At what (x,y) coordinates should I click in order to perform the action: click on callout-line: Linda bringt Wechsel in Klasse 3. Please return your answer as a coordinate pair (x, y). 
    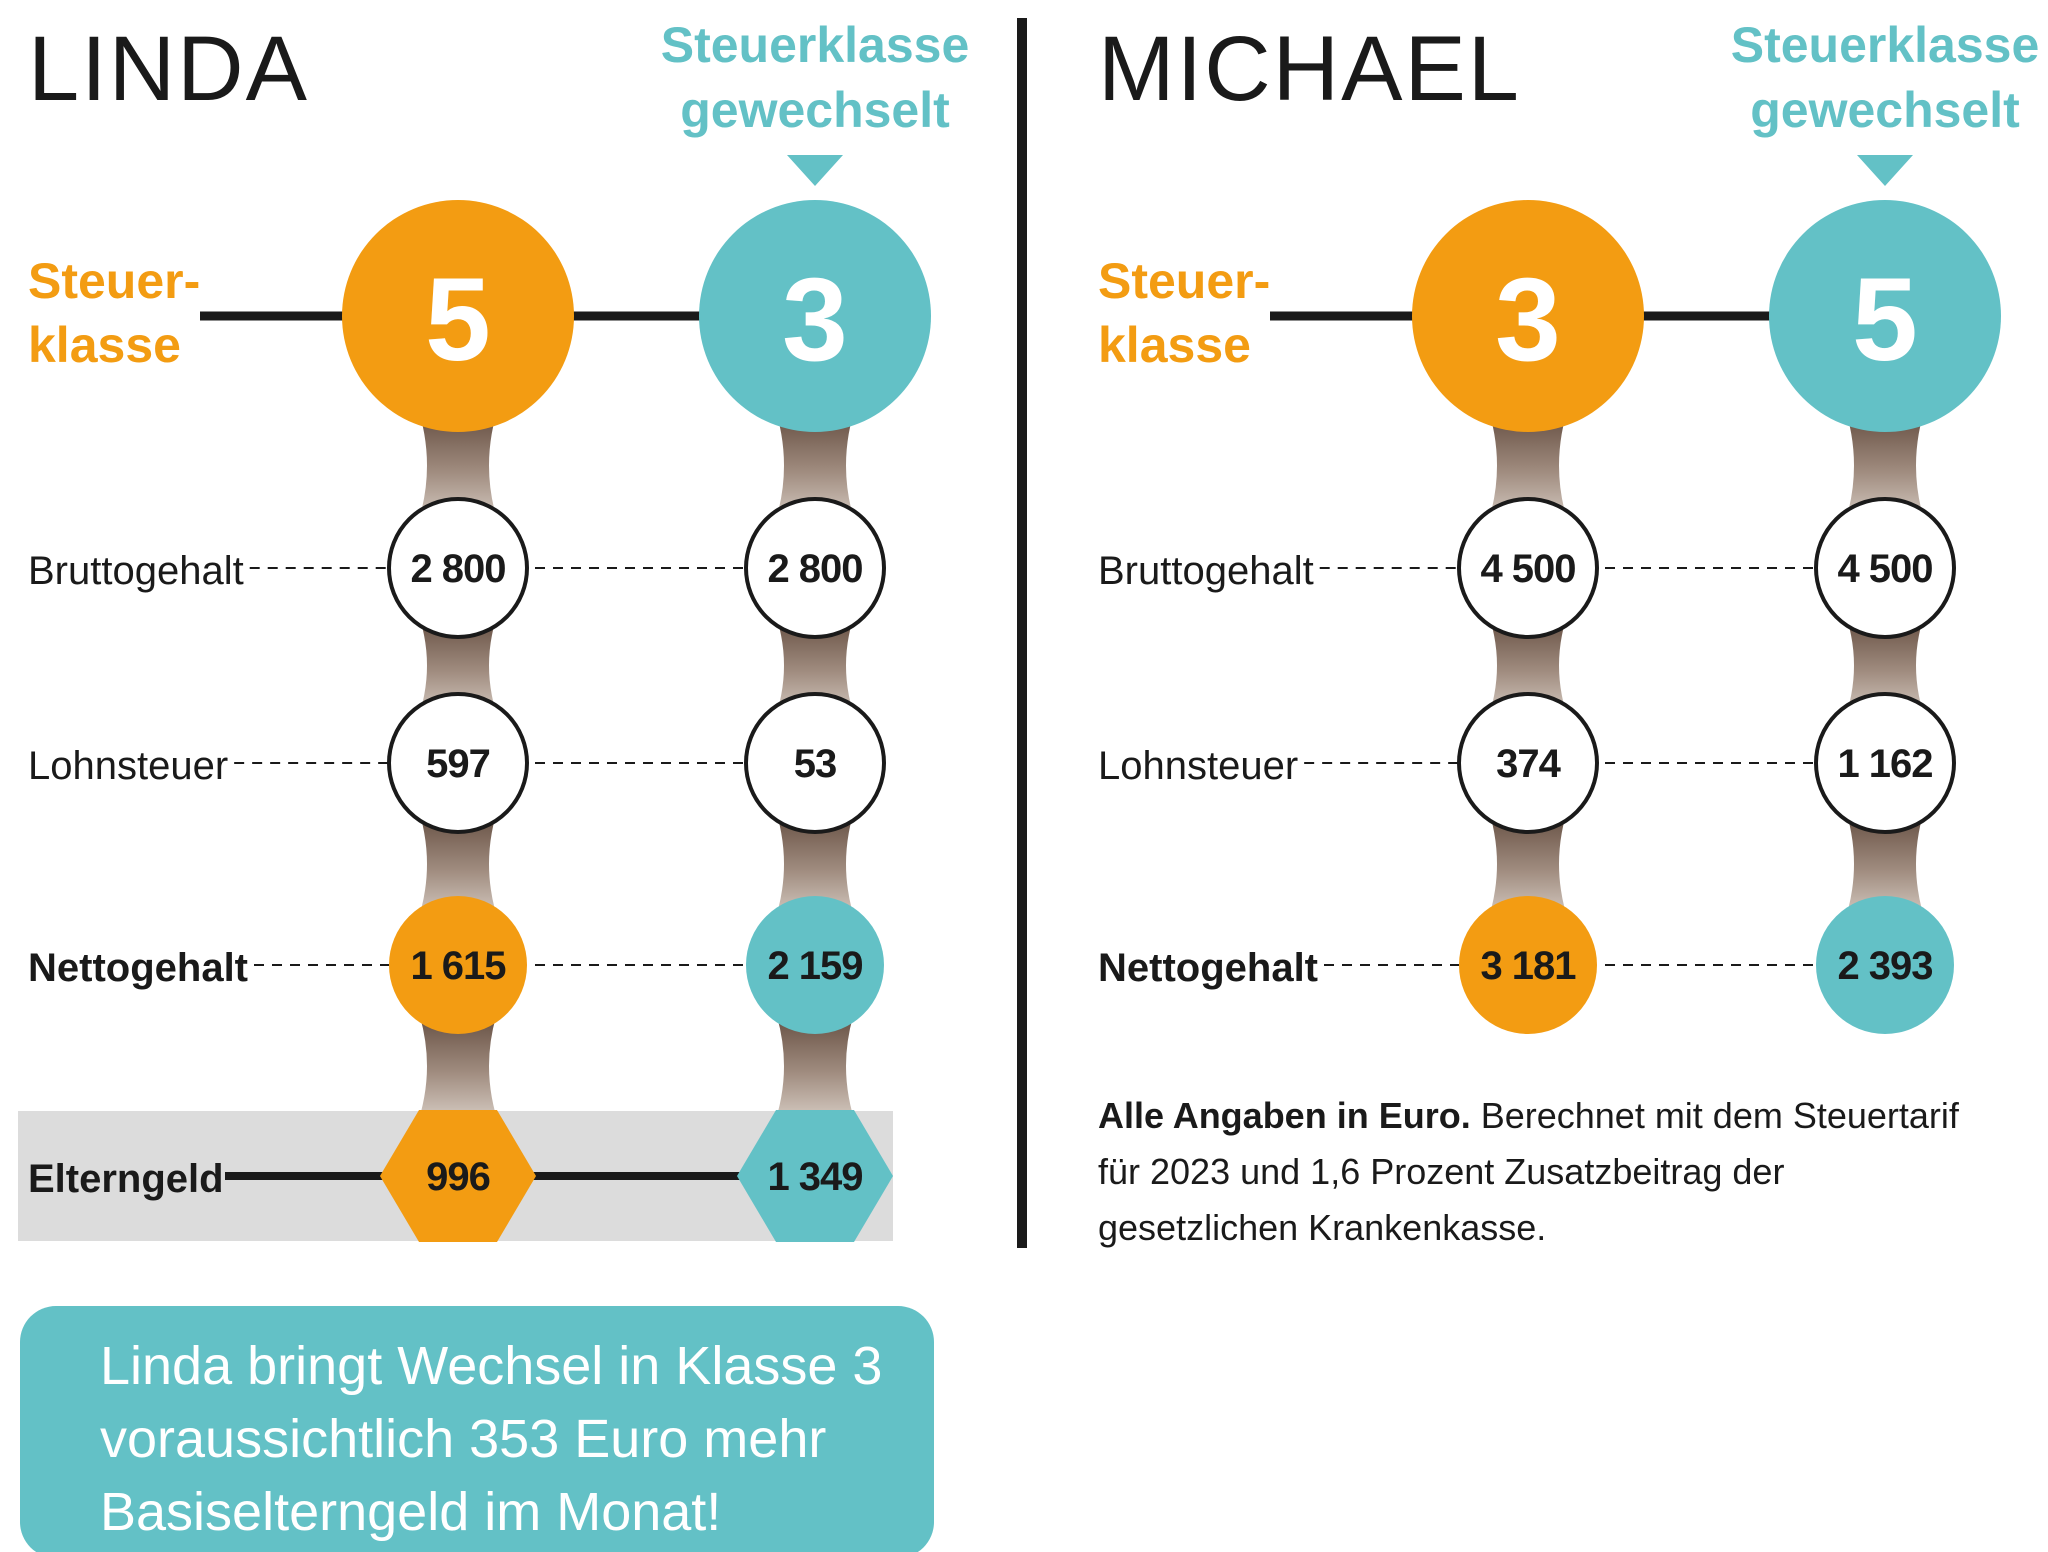
    Looking at the image, I should click on (491, 1366).